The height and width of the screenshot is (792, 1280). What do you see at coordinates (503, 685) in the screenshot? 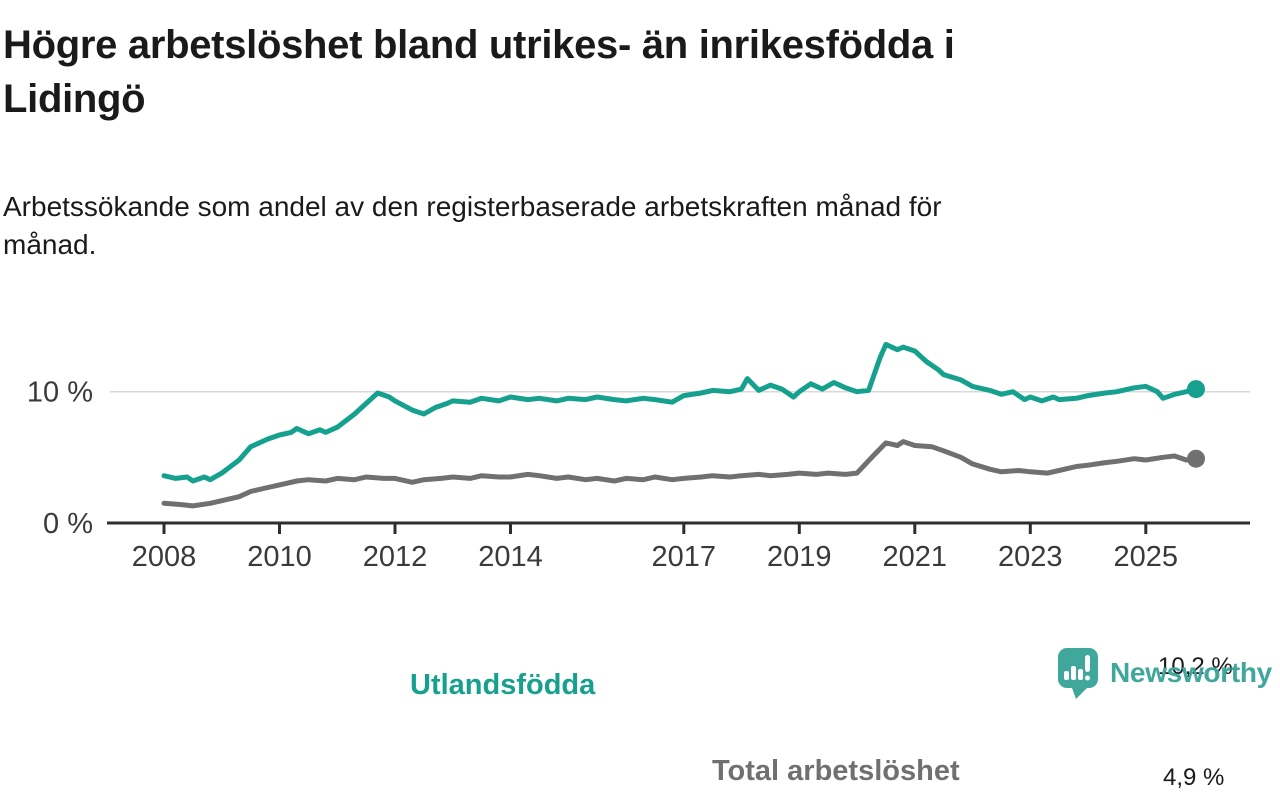
I see `series-label-utlandsfodda: Utlandsfödda` at bounding box center [503, 685].